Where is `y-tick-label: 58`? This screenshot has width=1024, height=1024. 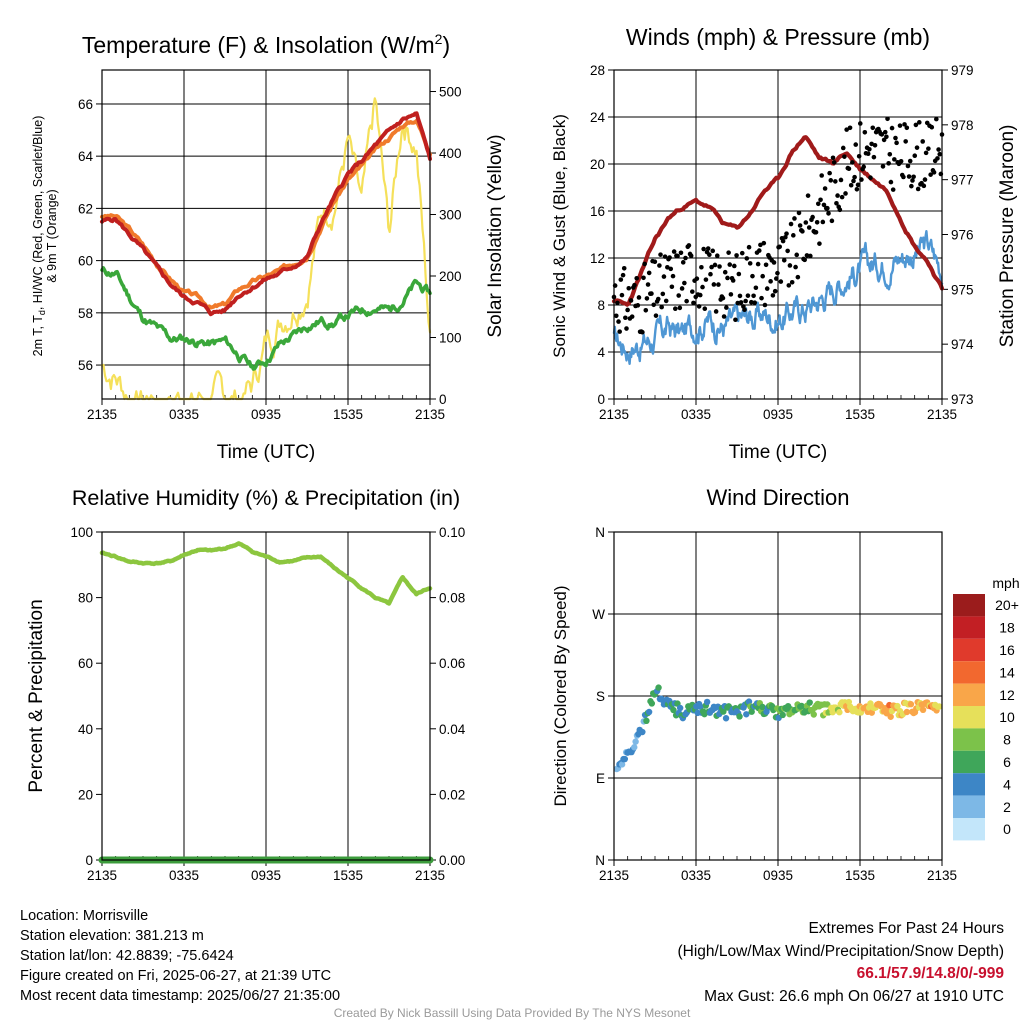
y-tick-label: 58 is located at coordinates (85, 313).